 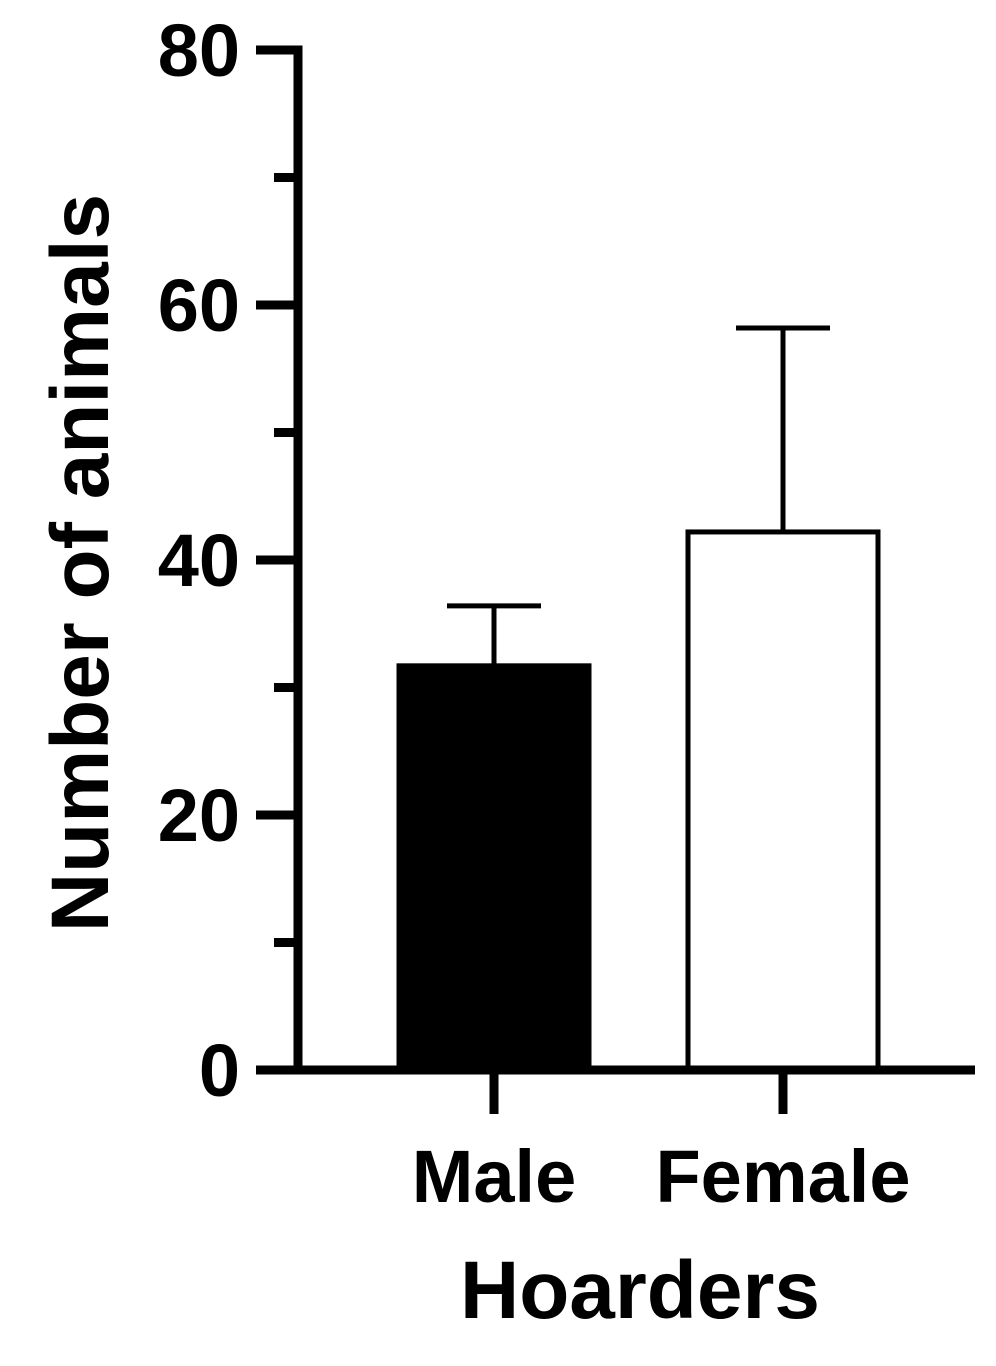 What do you see at coordinates (199, 305) in the screenshot?
I see `y-tick-label-60: 60` at bounding box center [199, 305].